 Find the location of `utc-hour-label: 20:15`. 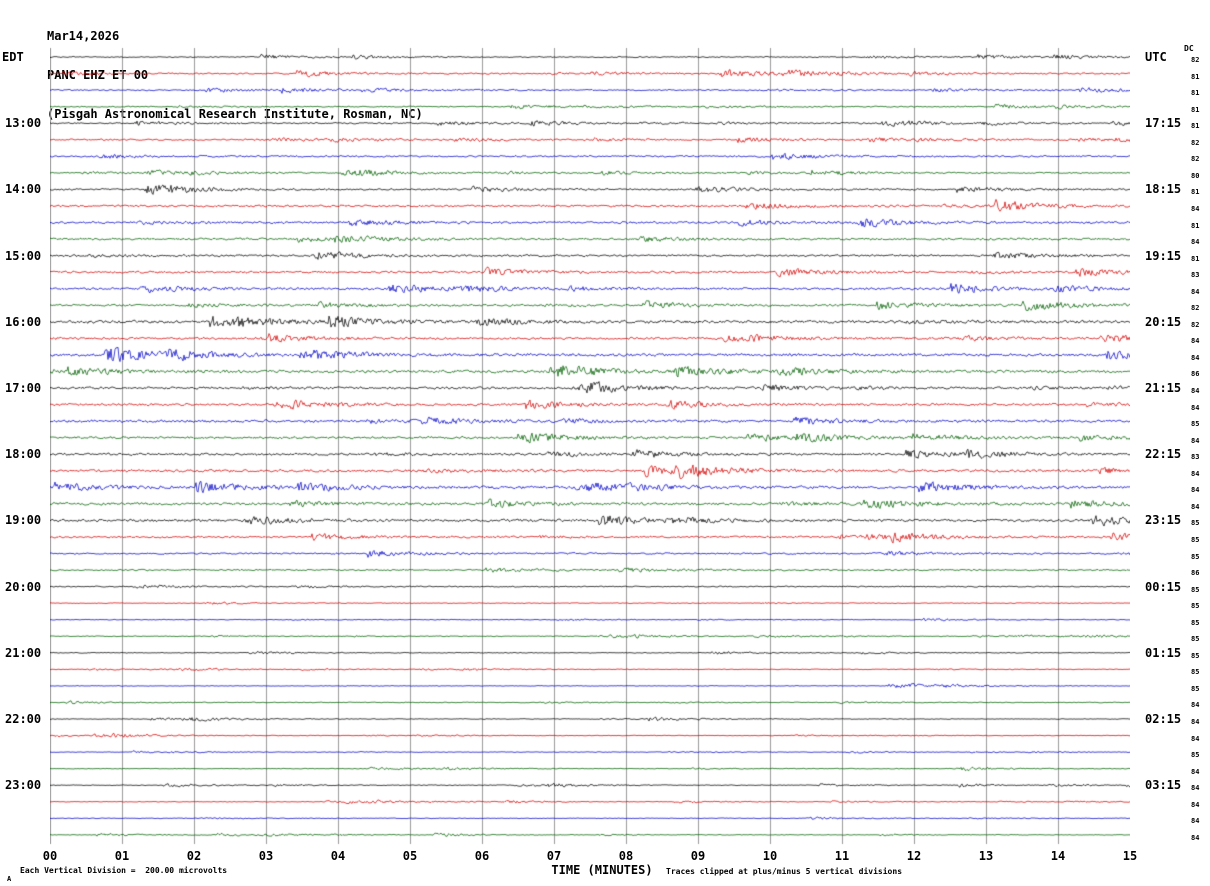

utc-hour-label: 20:15 is located at coordinates (1163, 321).